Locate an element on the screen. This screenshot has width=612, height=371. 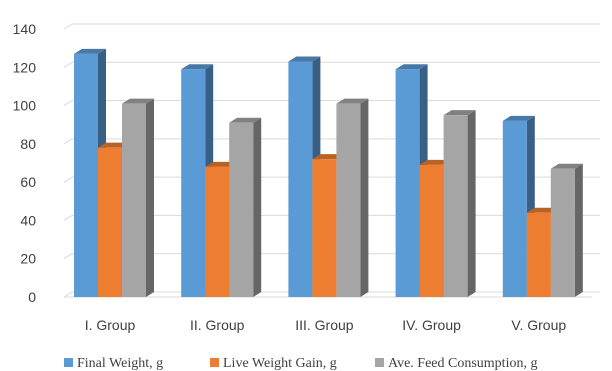
y-tick-label: 0 is located at coordinates (32, 297).